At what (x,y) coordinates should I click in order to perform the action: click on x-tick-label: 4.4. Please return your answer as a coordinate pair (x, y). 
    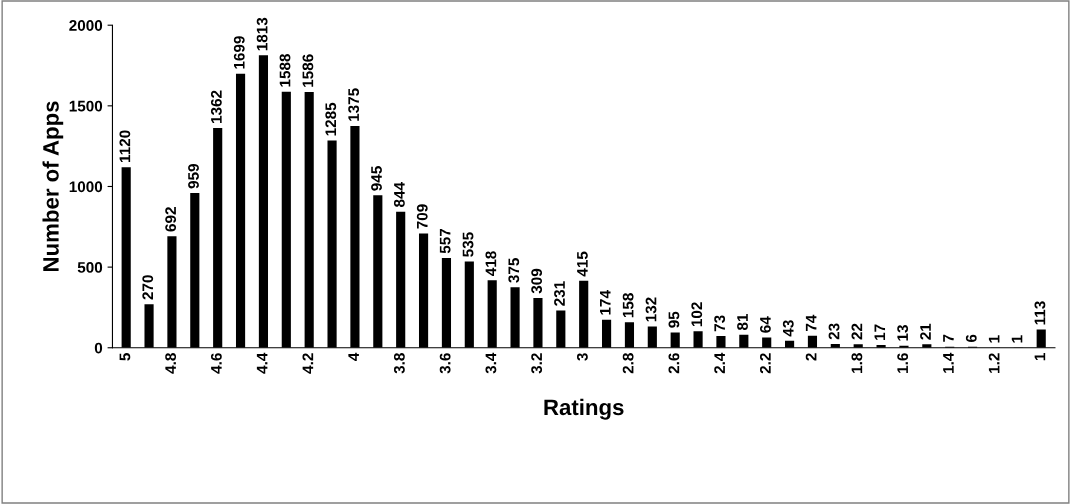
    Looking at the image, I should click on (262, 363).